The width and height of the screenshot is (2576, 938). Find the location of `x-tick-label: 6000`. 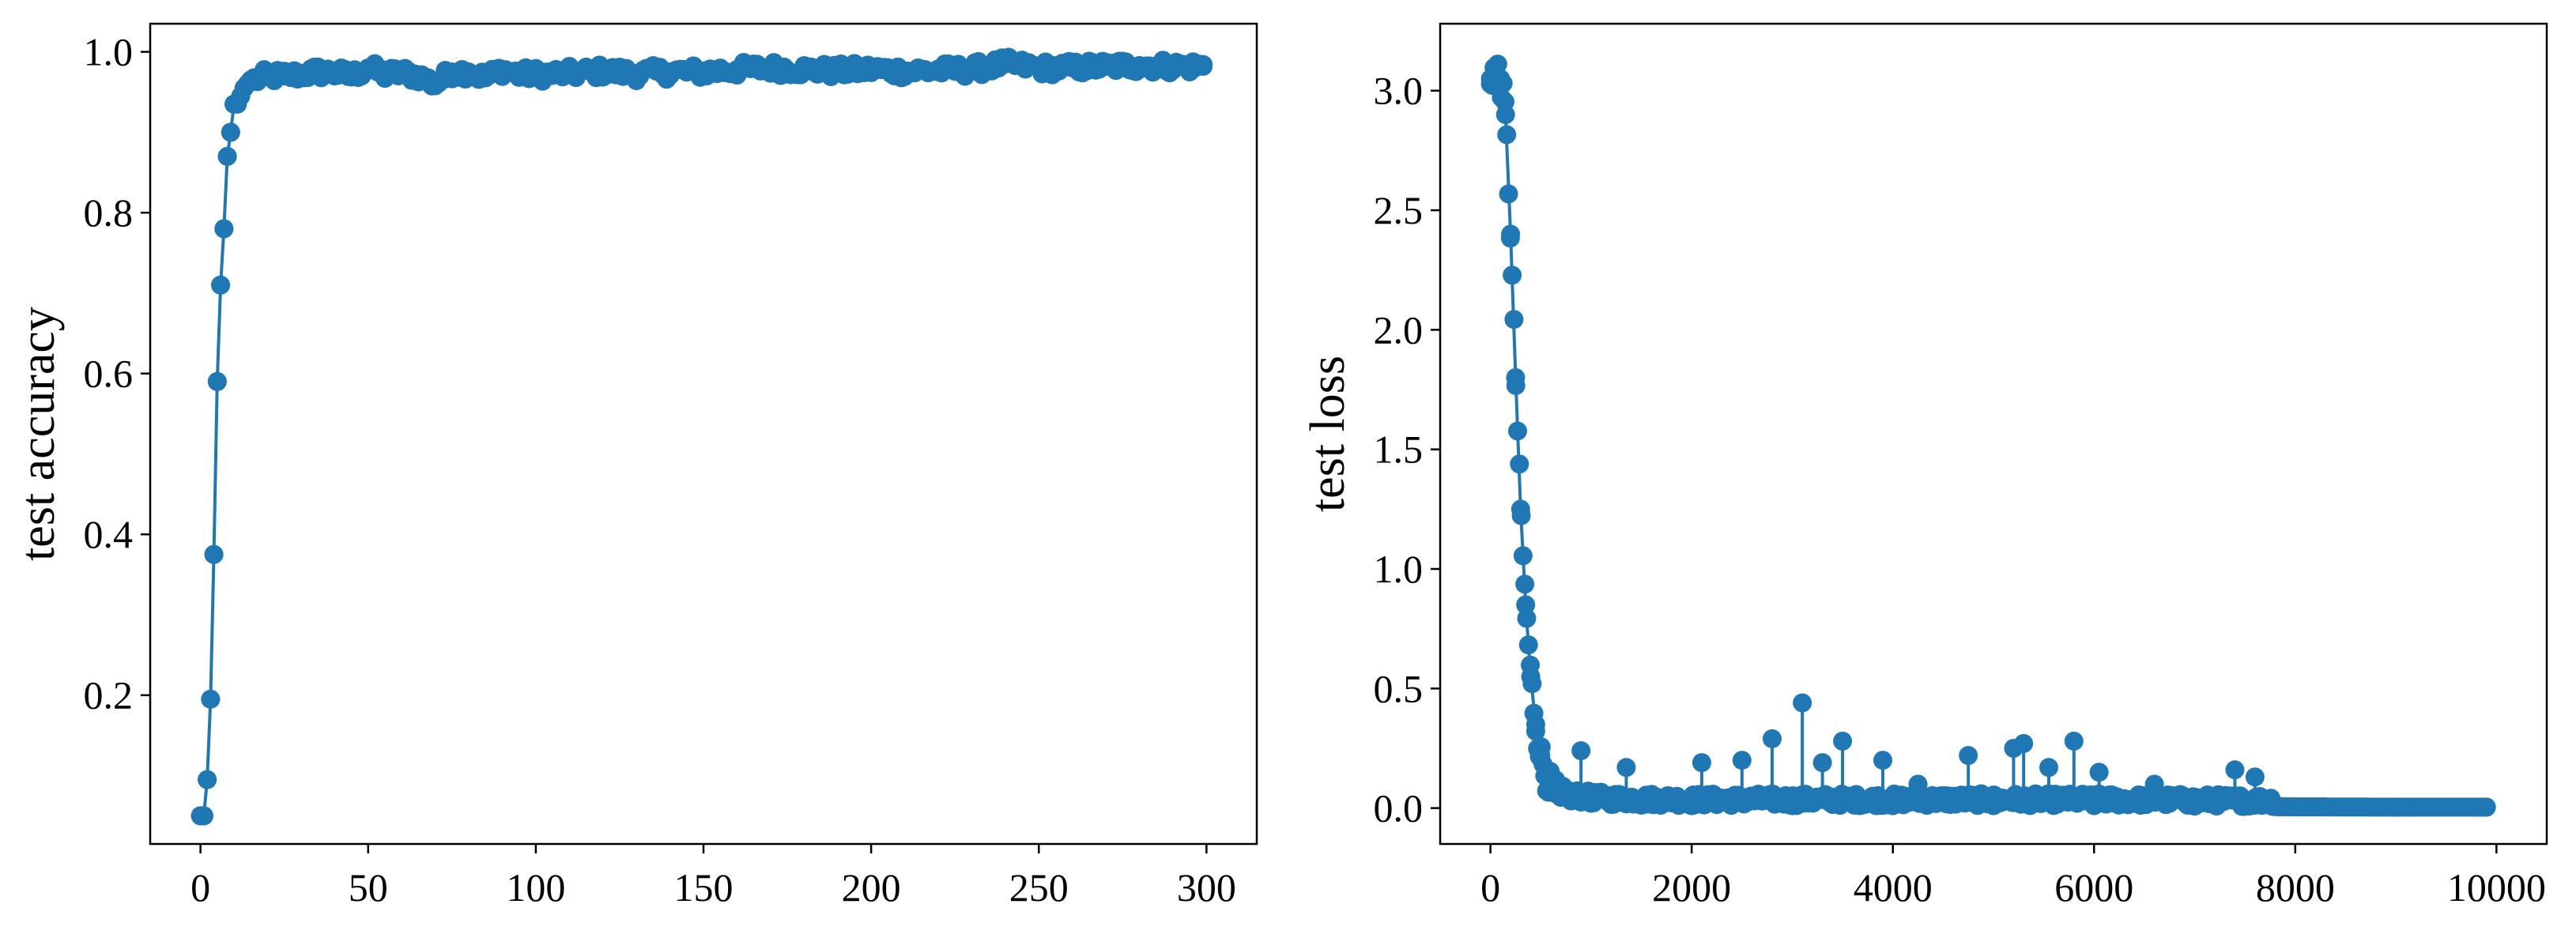

x-tick-label: 6000 is located at coordinates (2093, 887).